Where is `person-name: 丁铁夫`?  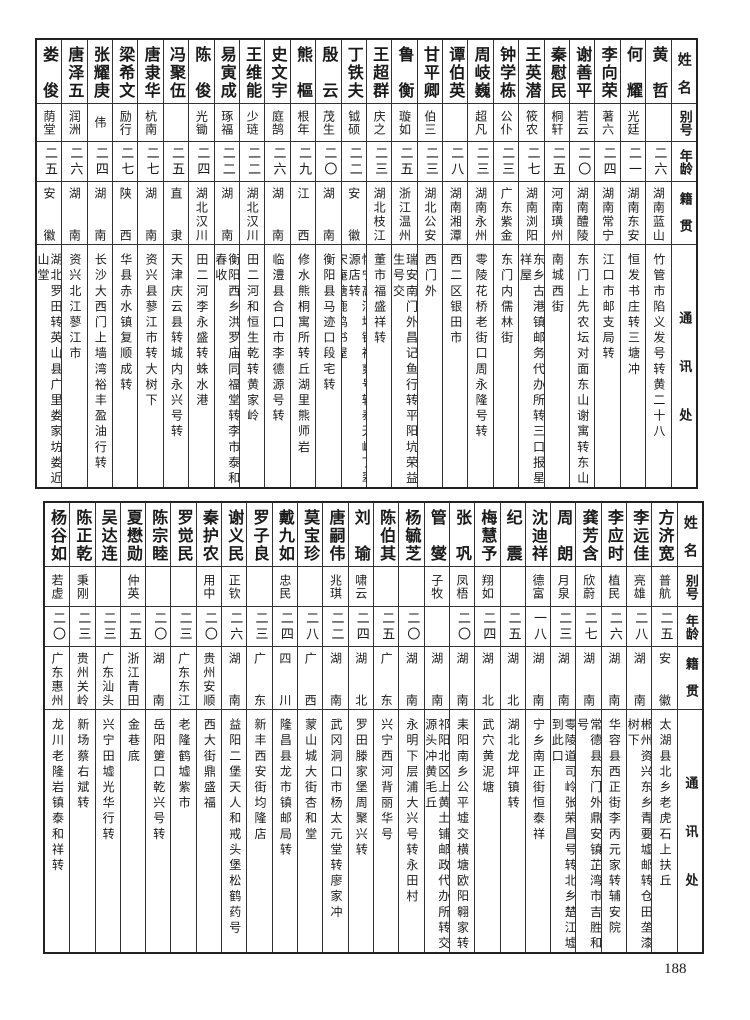 person-name: 丁铁夫 is located at coordinates (353, 72).